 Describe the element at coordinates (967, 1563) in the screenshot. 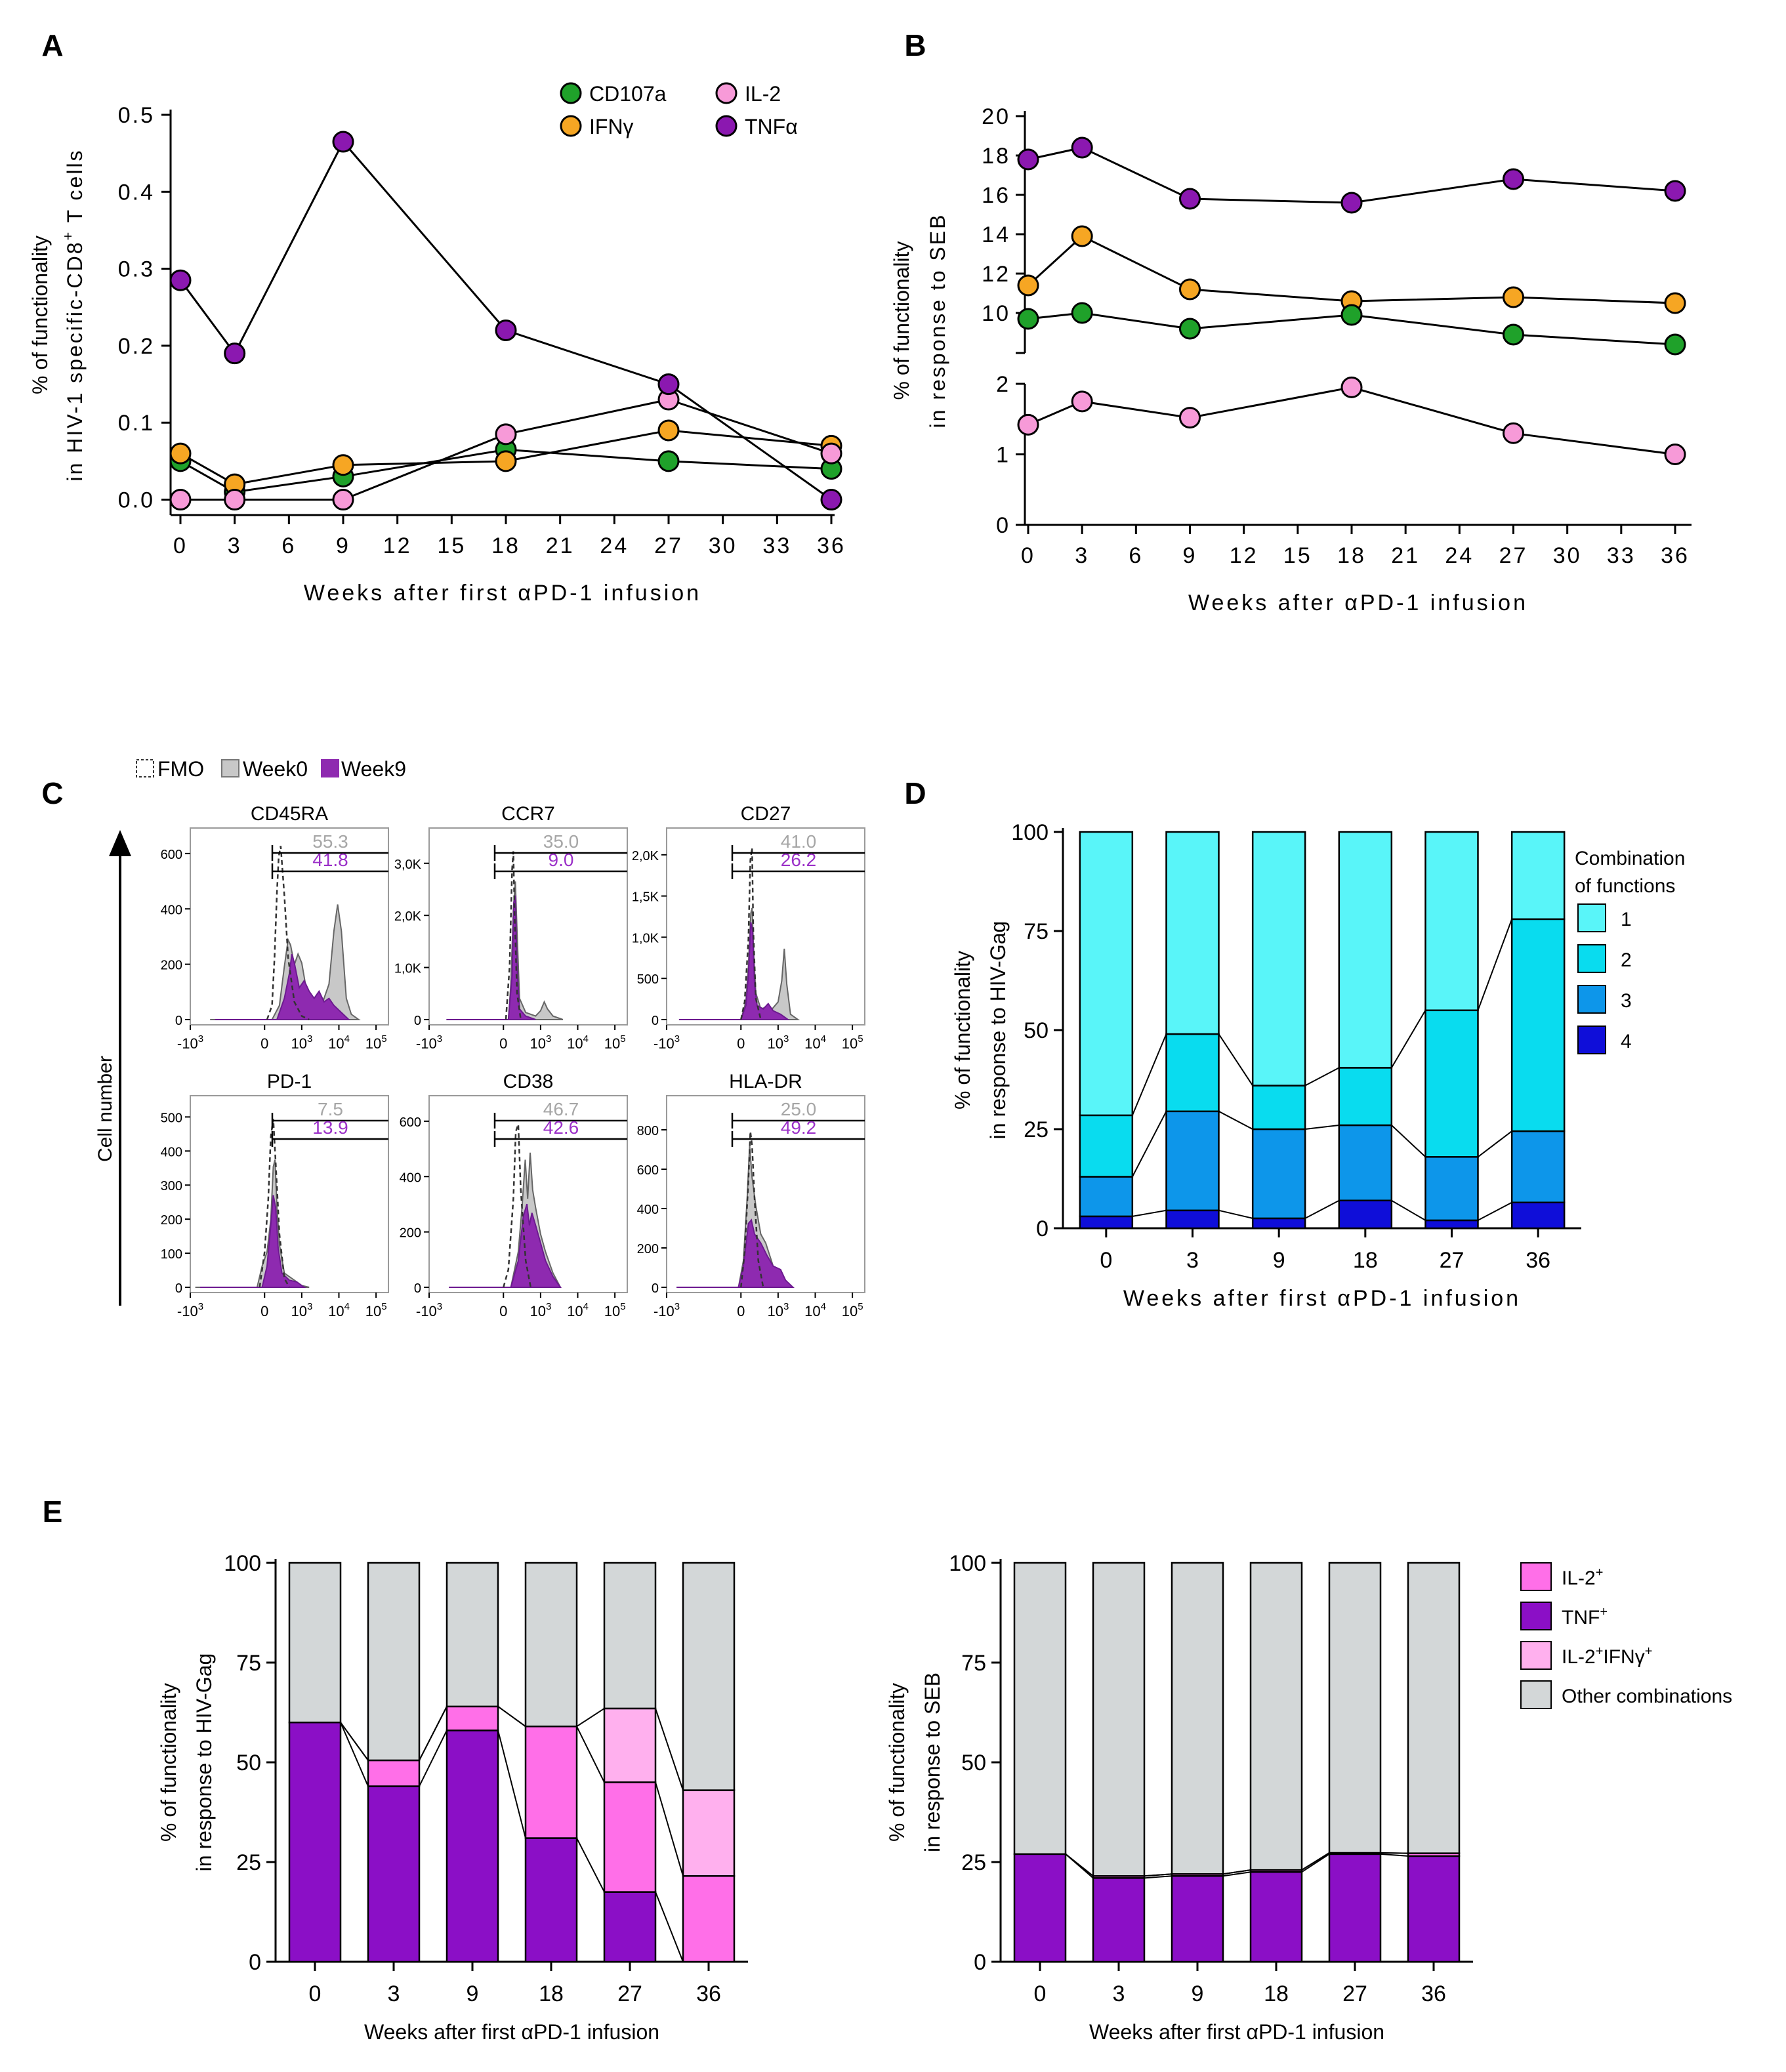

I see `y-tick-label-e2: 100` at that location.